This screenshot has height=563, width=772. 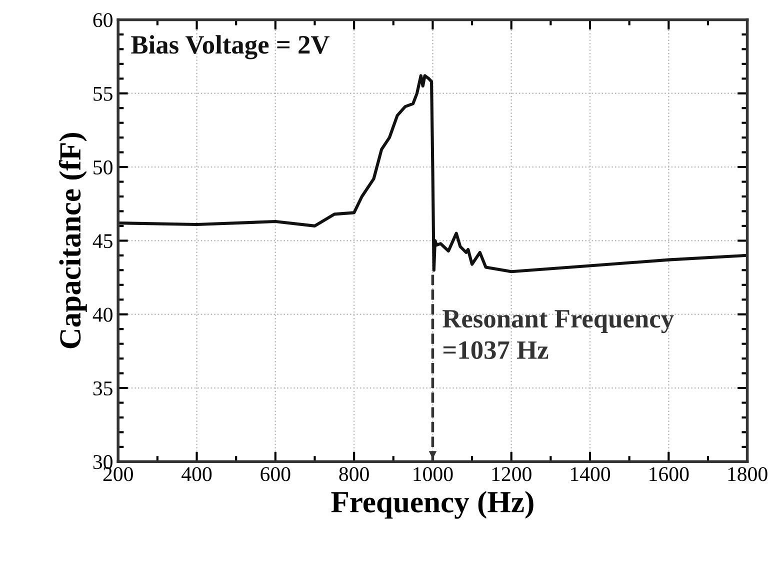 What do you see at coordinates (102, 315) in the screenshot?
I see `y-tick-label: 40` at bounding box center [102, 315].